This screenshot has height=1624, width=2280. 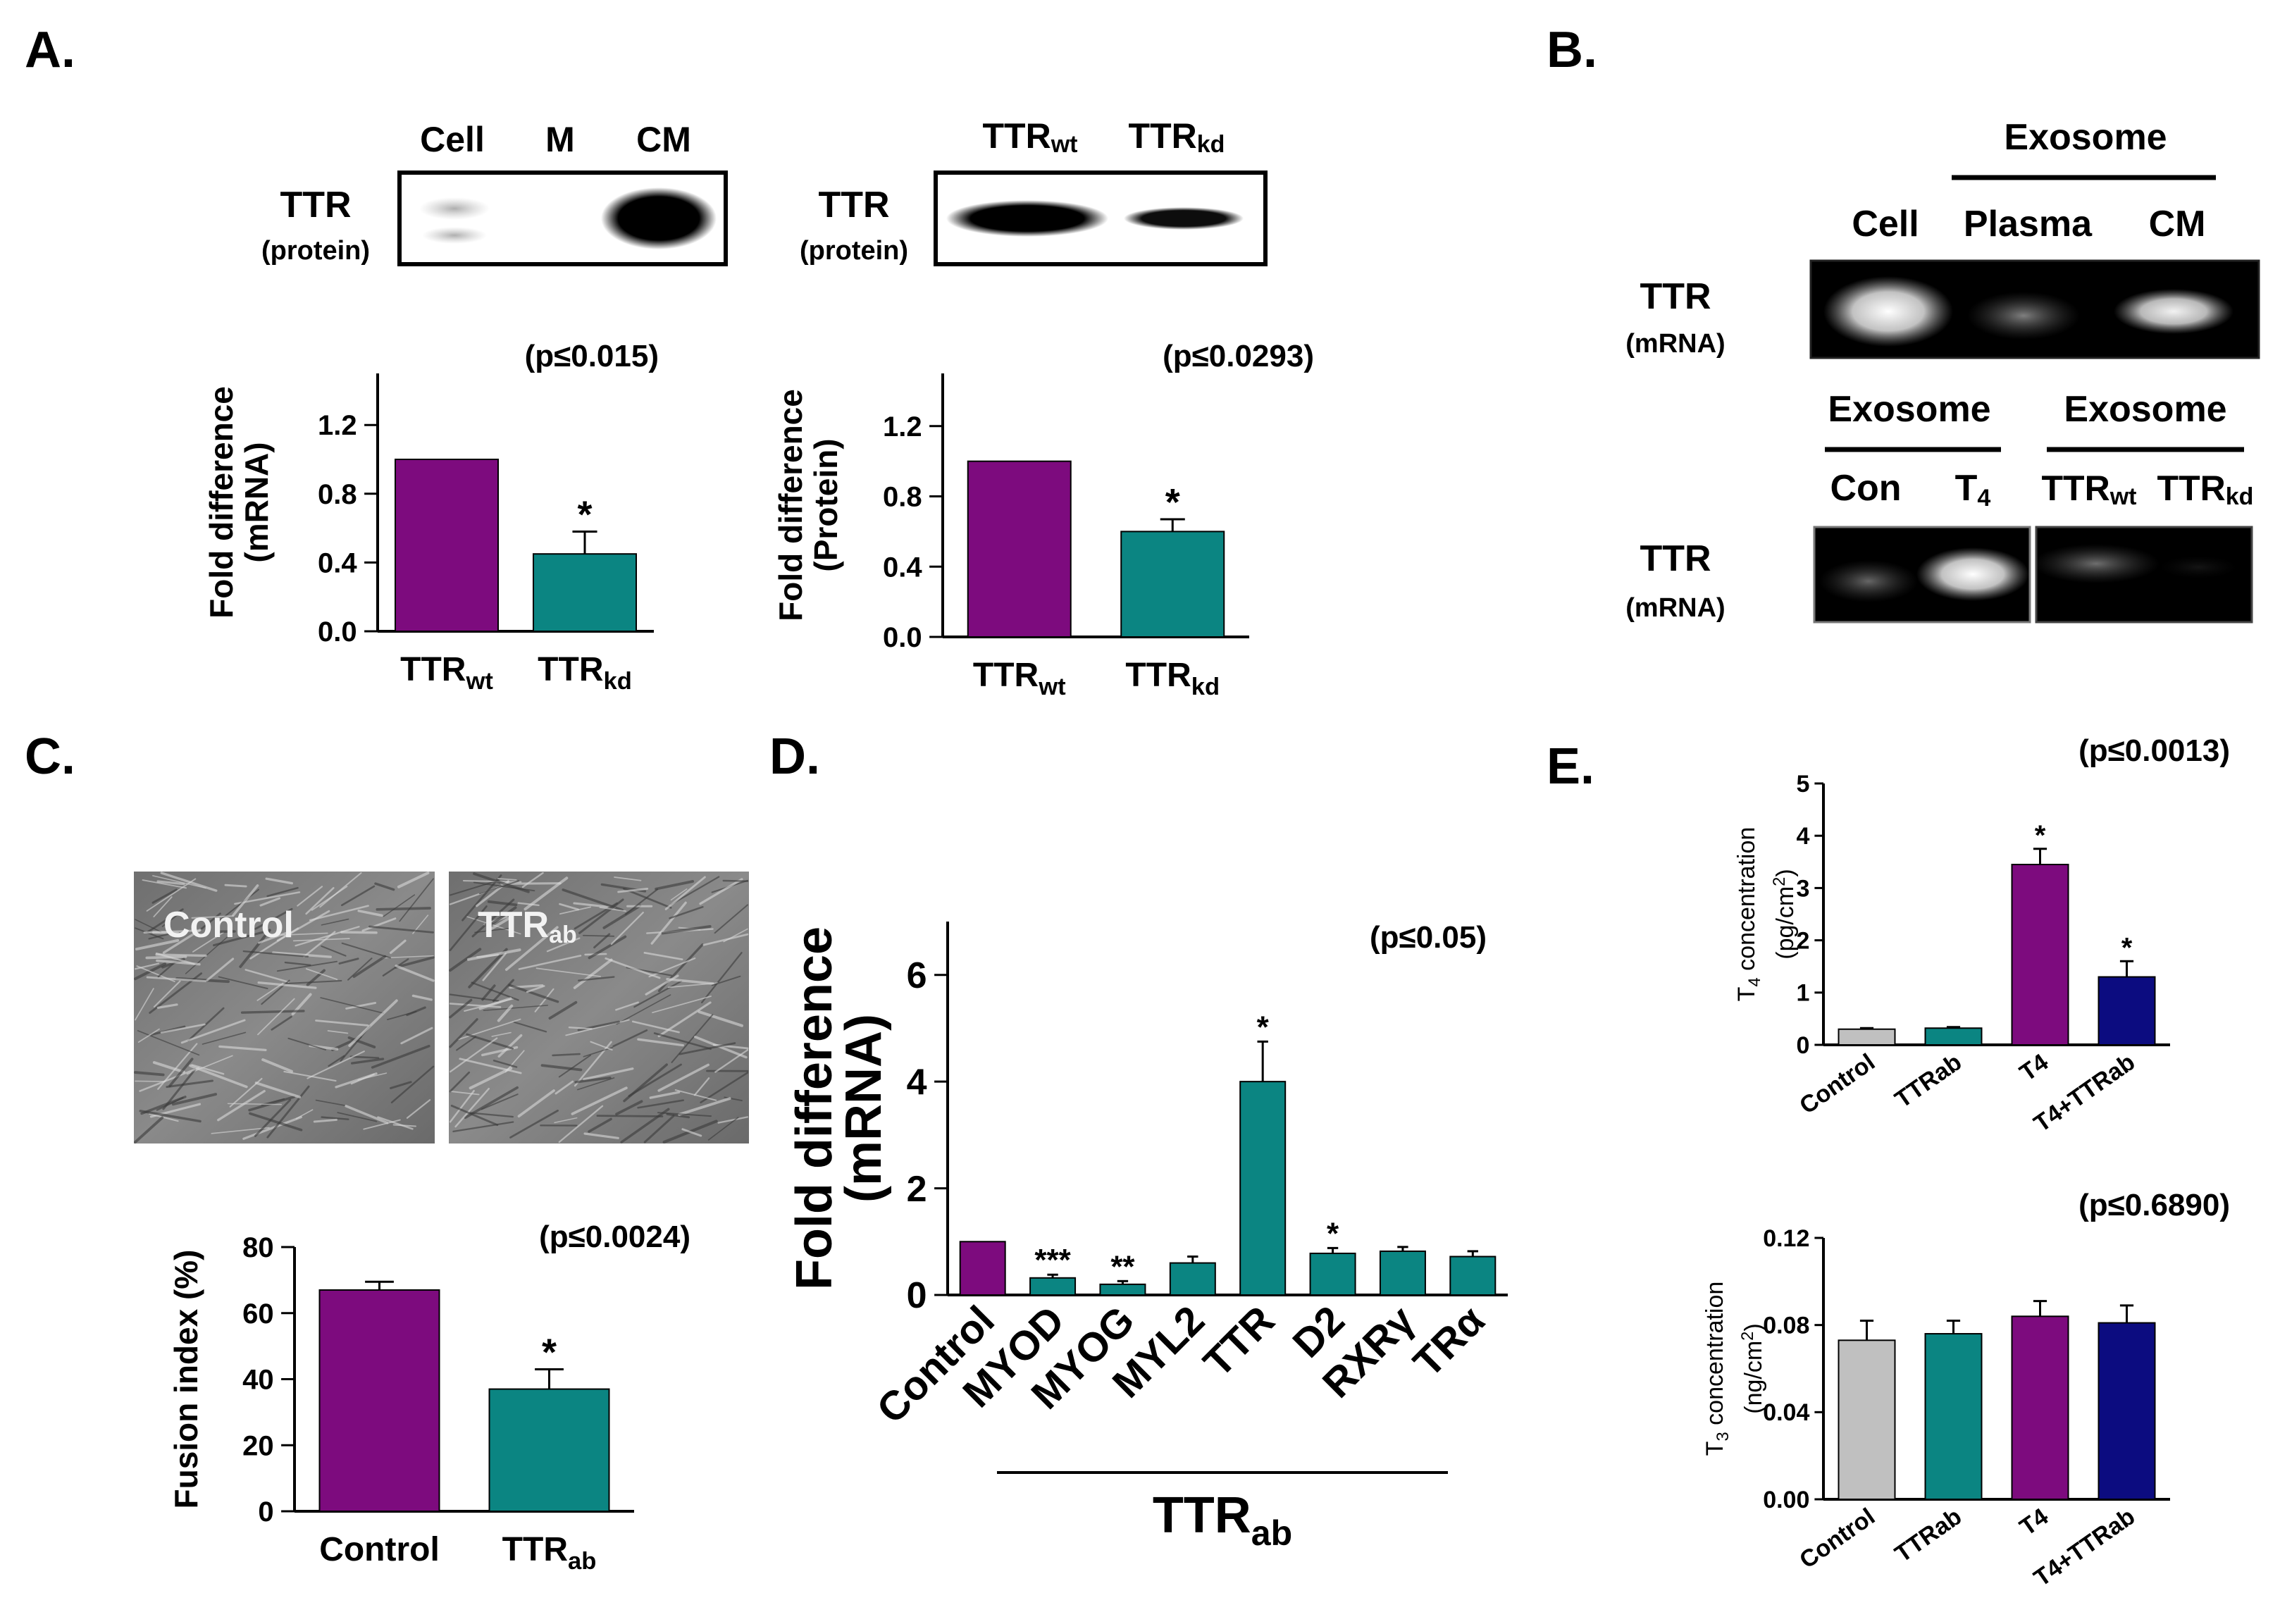 I want to click on lane-label: Cell, so click(x=452, y=139).